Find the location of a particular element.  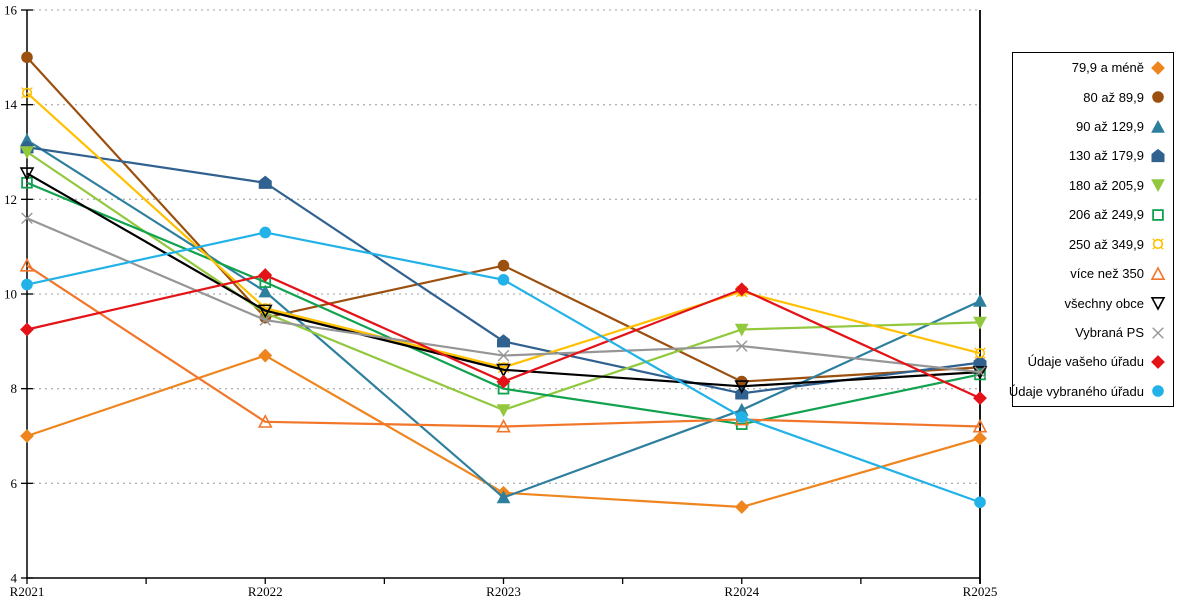

x-axis-tick-label: R2025 is located at coordinates (980, 591).